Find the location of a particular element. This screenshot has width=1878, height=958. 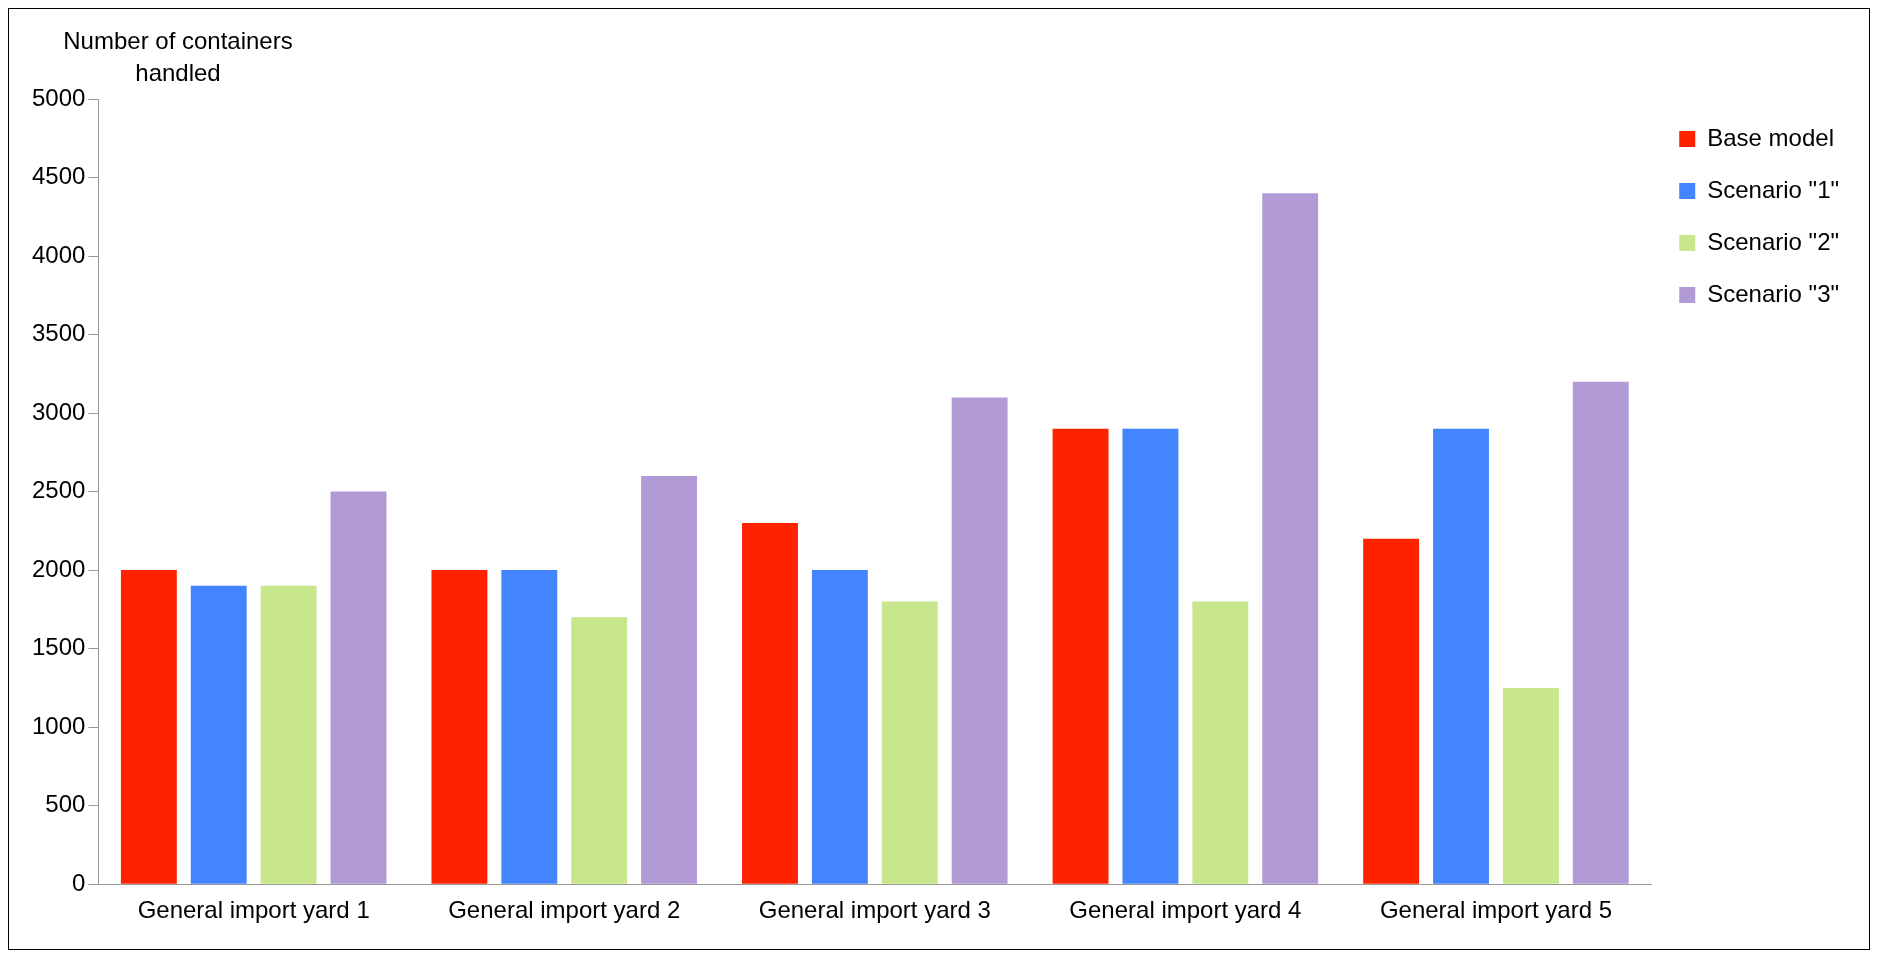

legend-label: Scenario "3" is located at coordinates (1773, 293).